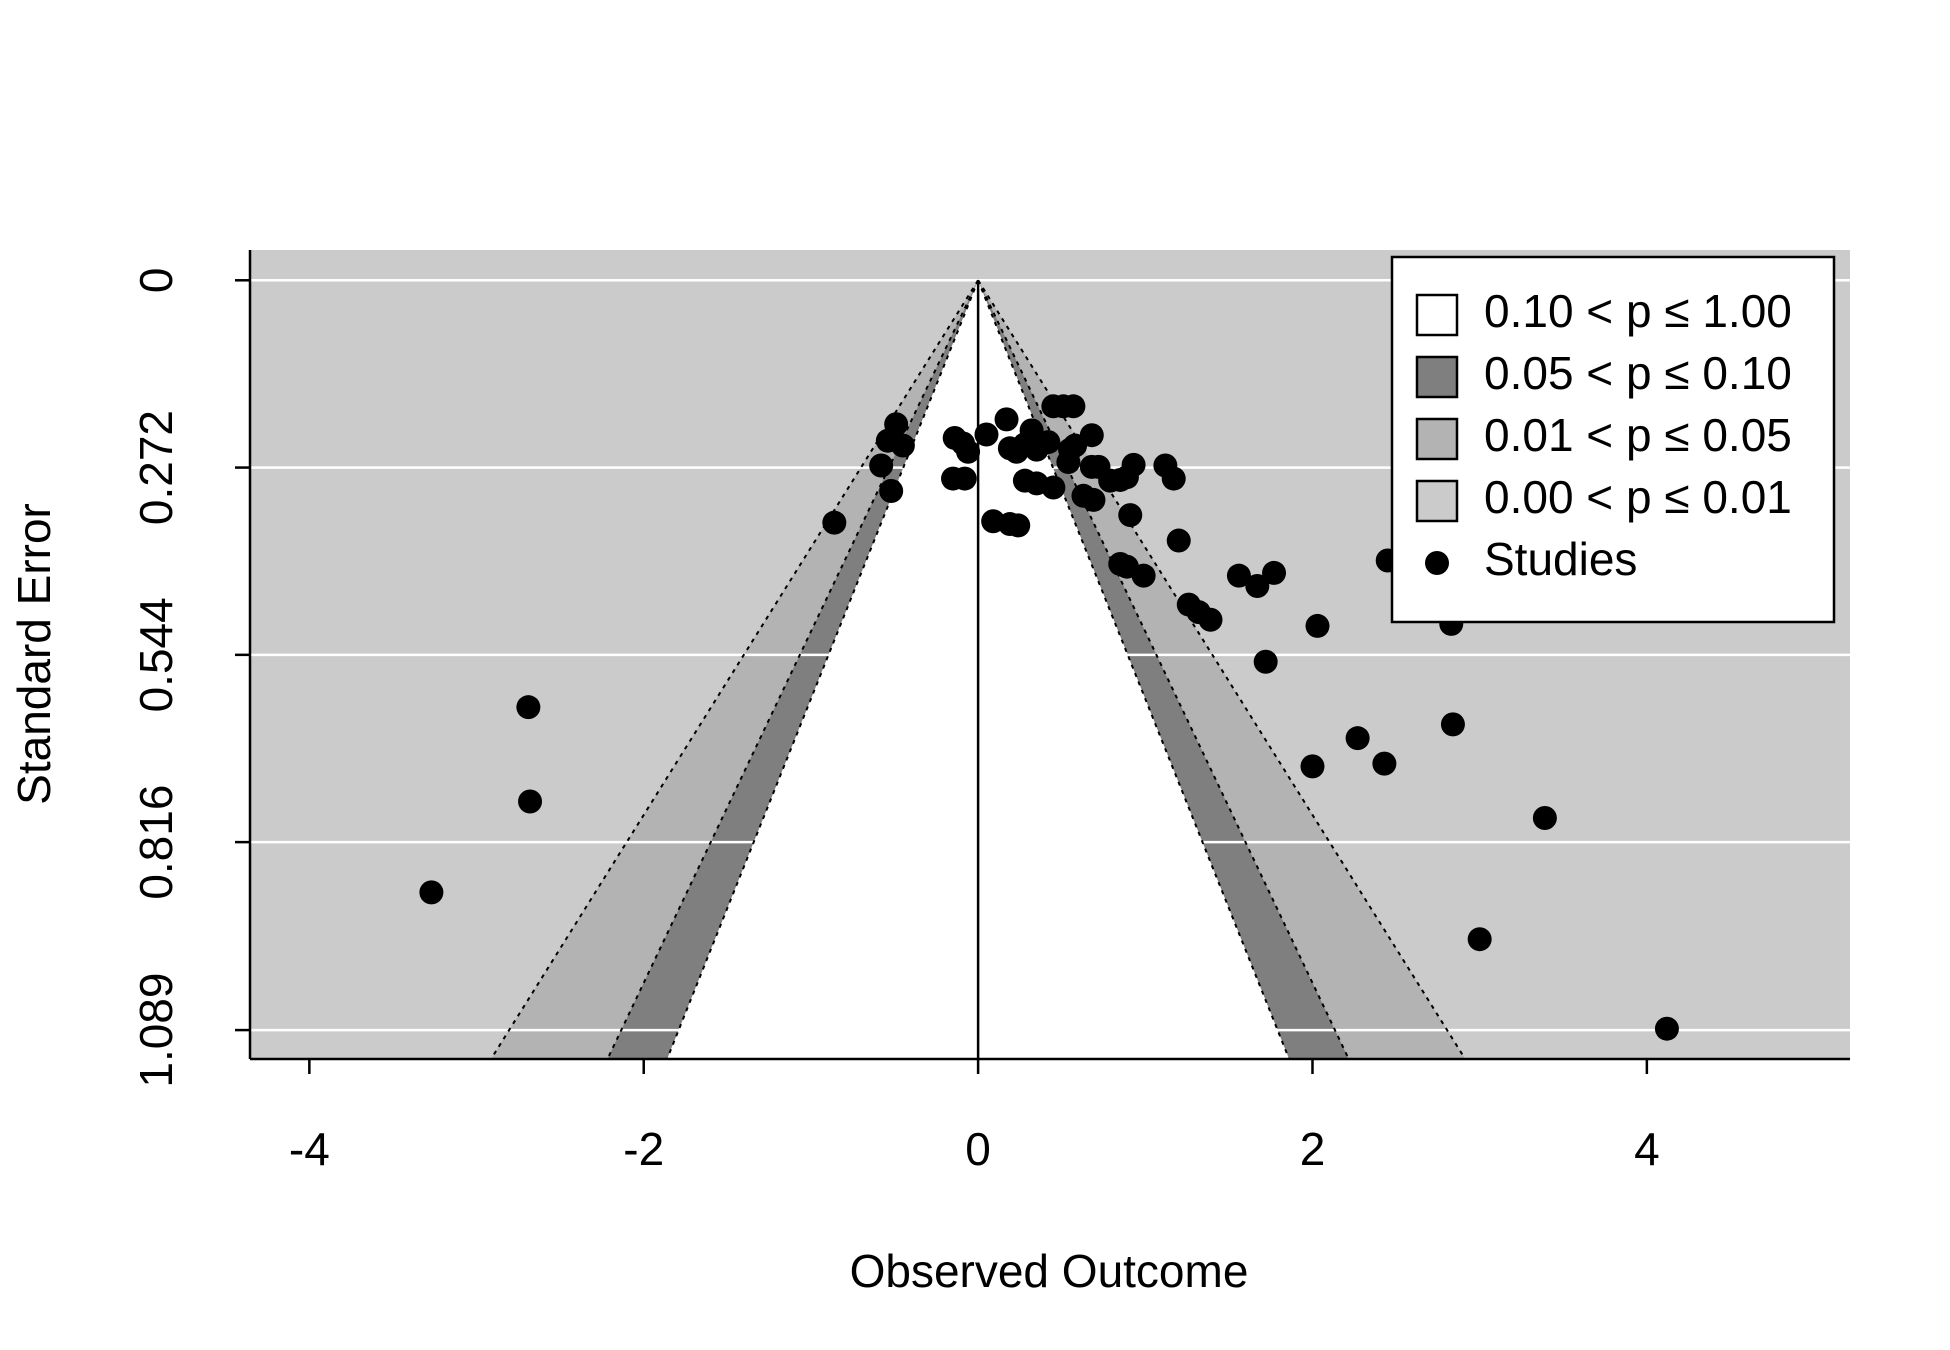  What do you see at coordinates (643, 1149) in the screenshot?
I see `x-tick-label: -2` at bounding box center [643, 1149].